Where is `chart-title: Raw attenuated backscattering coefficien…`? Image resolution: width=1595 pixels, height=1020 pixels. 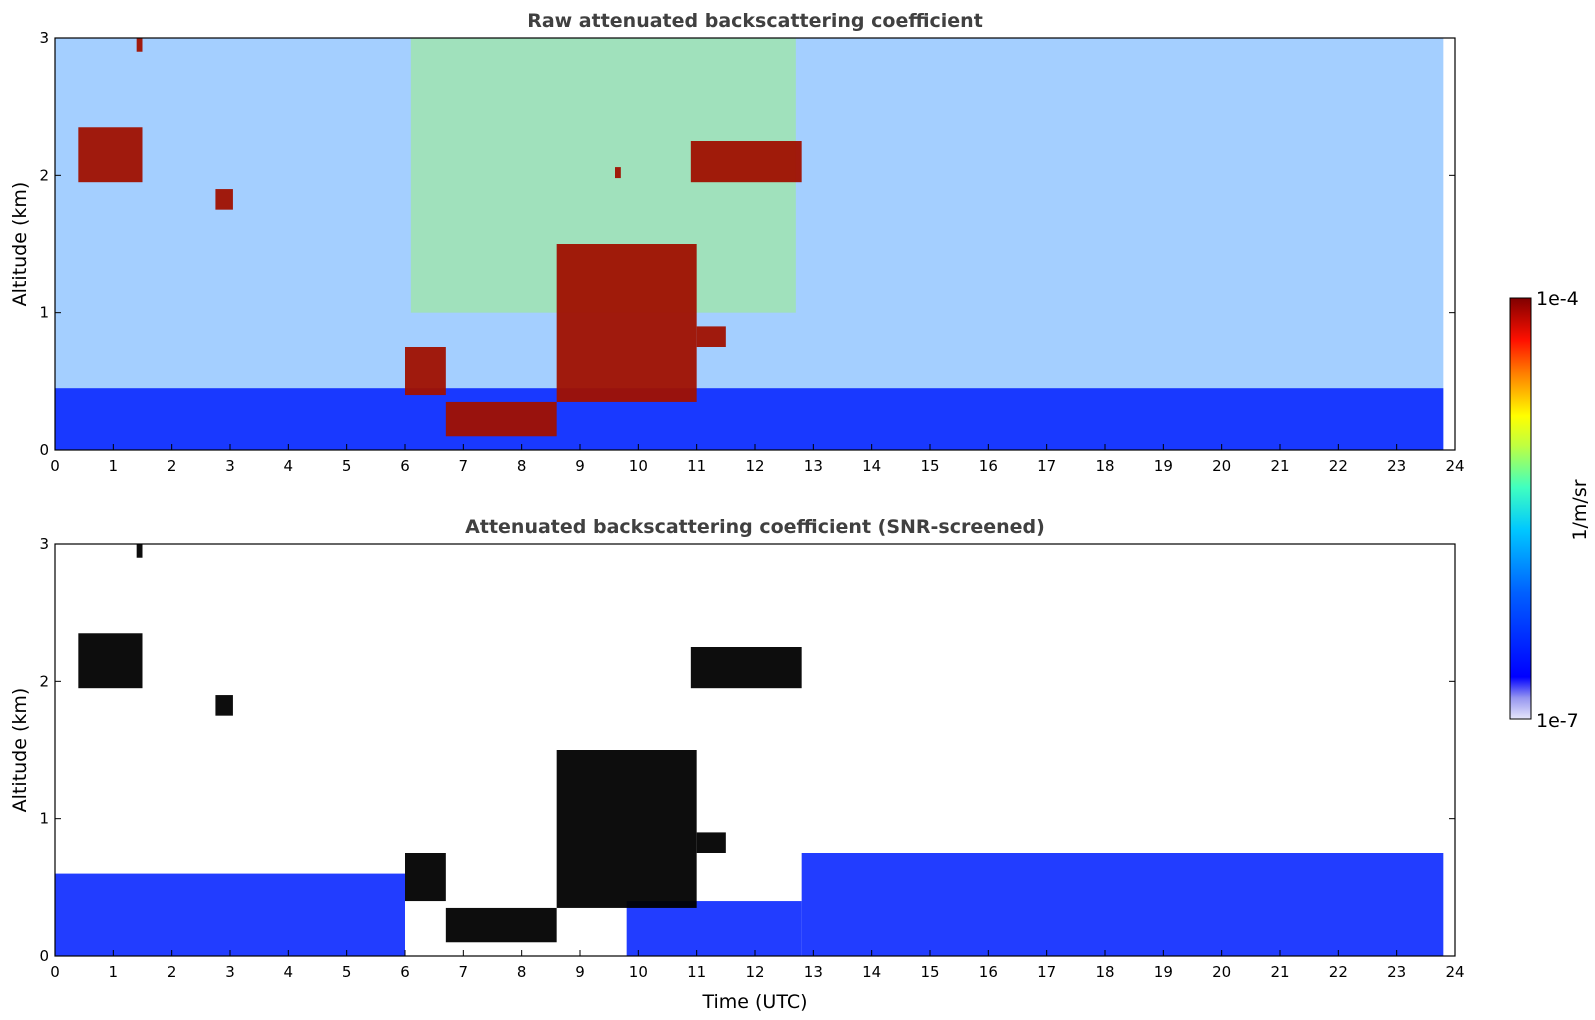 chart-title: Raw attenuated backscattering coefficien… is located at coordinates (755, 21).